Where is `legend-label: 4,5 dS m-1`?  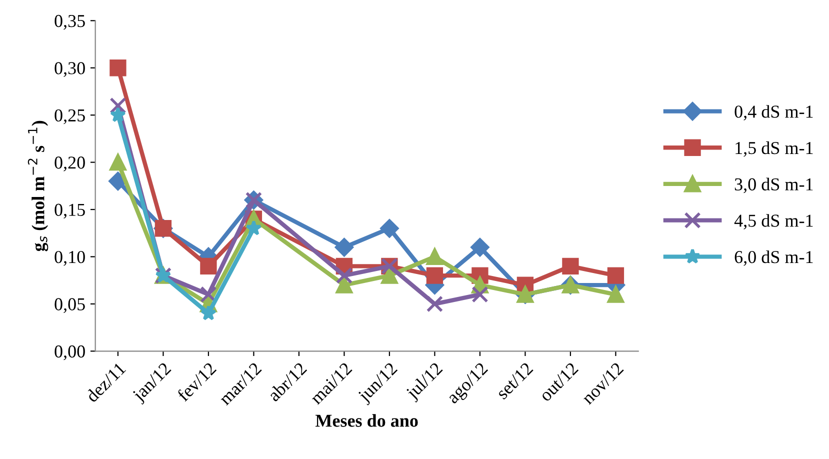 legend-label: 4,5 dS m-1 is located at coordinates (773, 222).